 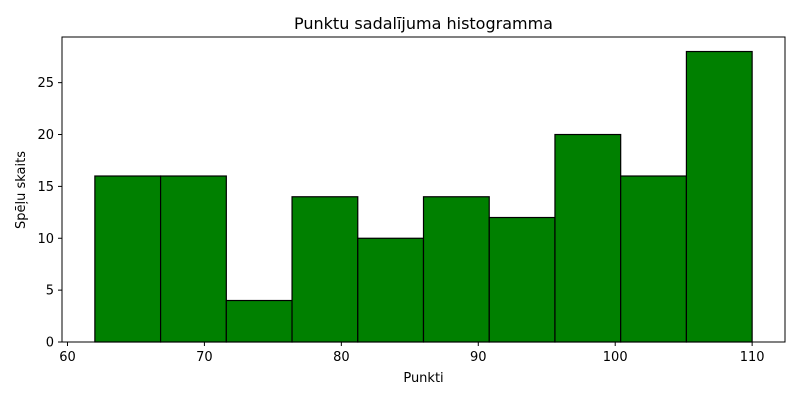 What do you see at coordinates (412, 353) in the screenshot?
I see `x-axis-ticks: 60 70 80 90 100 110` at bounding box center [412, 353].